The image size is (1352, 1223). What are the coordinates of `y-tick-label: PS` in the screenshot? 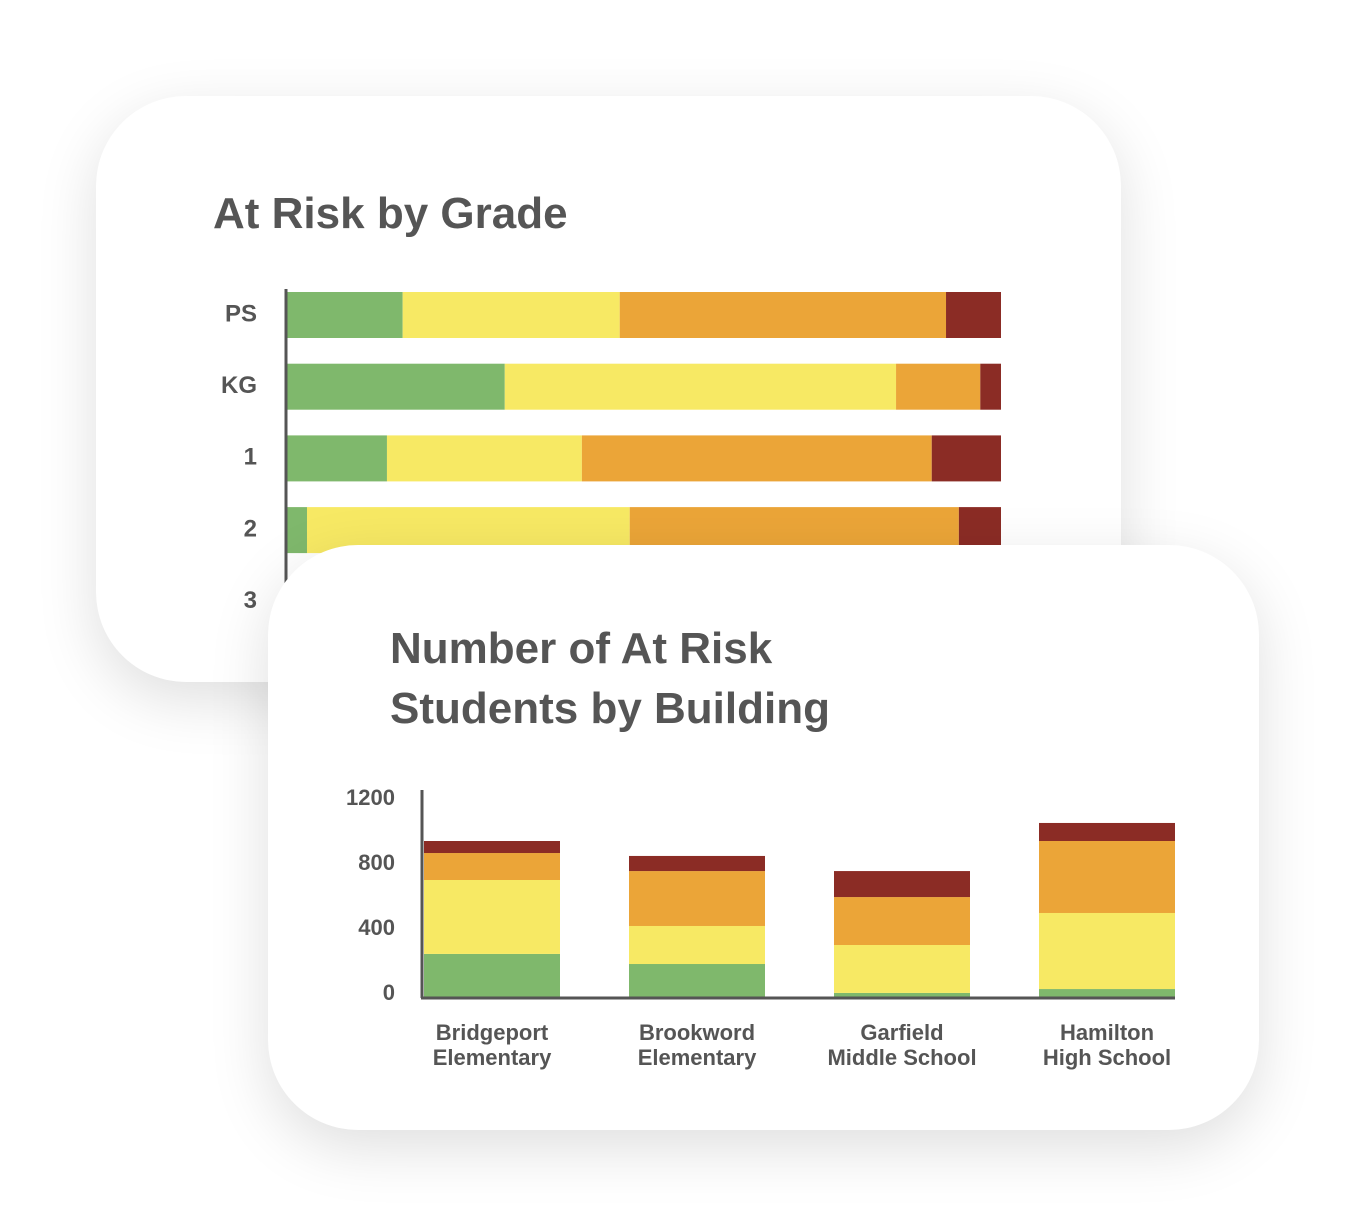 It's located at (241, 313).